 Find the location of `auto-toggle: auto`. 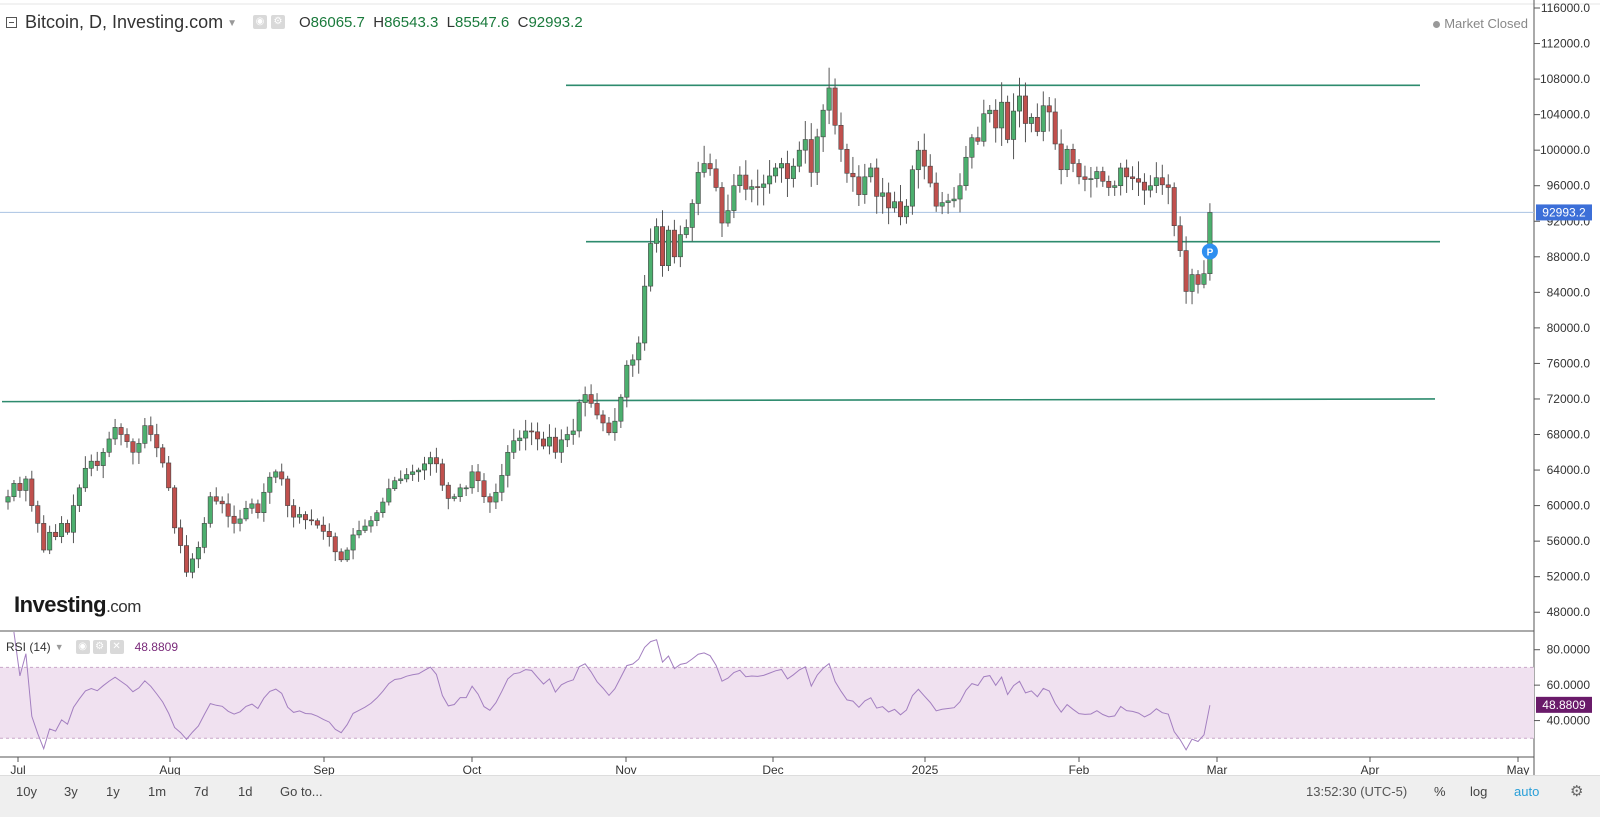

auto-toggle: auto is located at coordinates (1527, 791).